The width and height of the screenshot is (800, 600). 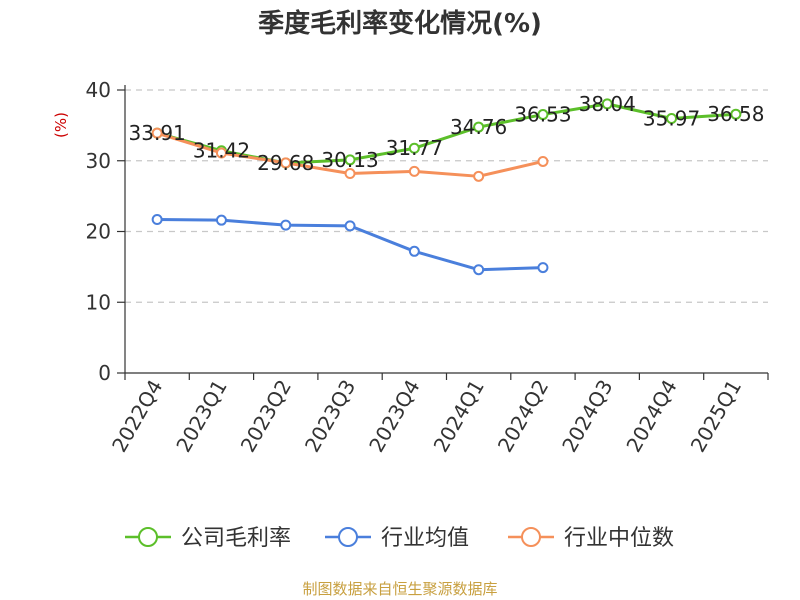 What do you see at coordinates (98, 232) in the screenshot?
I see `y-tick-label: 20` at bounding box center [98, 232].